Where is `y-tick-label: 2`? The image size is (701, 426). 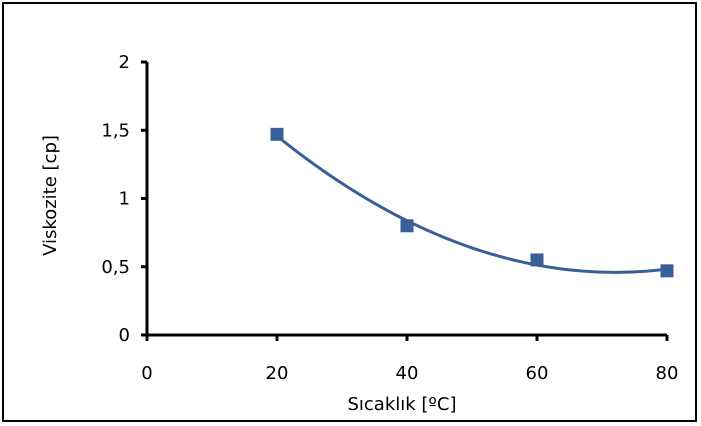
y-tick-label: 2 is located at coordinates (124, 62).